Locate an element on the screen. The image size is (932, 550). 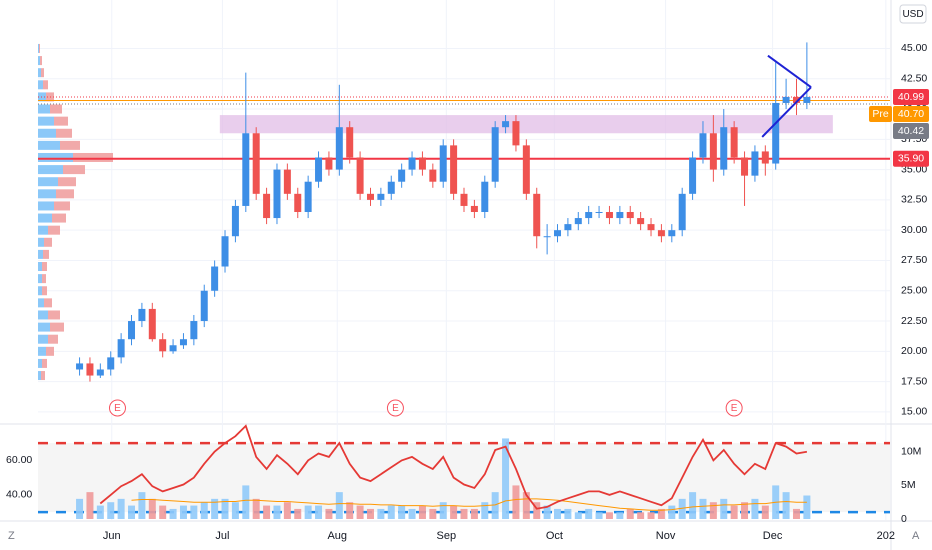
x-tick-label: Jun is located at coordinates (112, 536).